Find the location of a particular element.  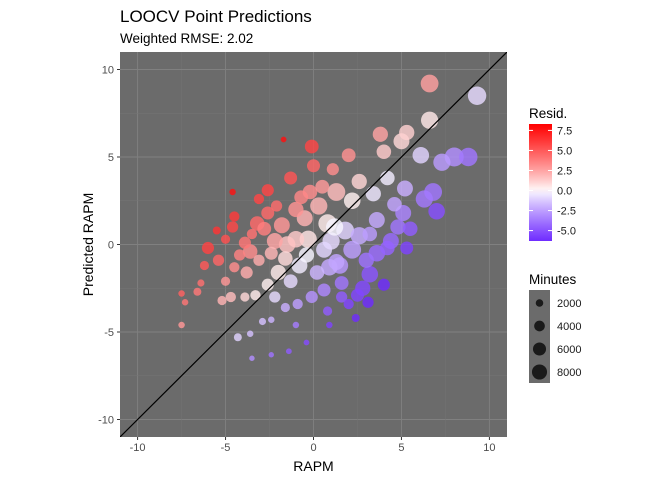

color-legend-label: 5.0 is located at coordinates (564, 151).